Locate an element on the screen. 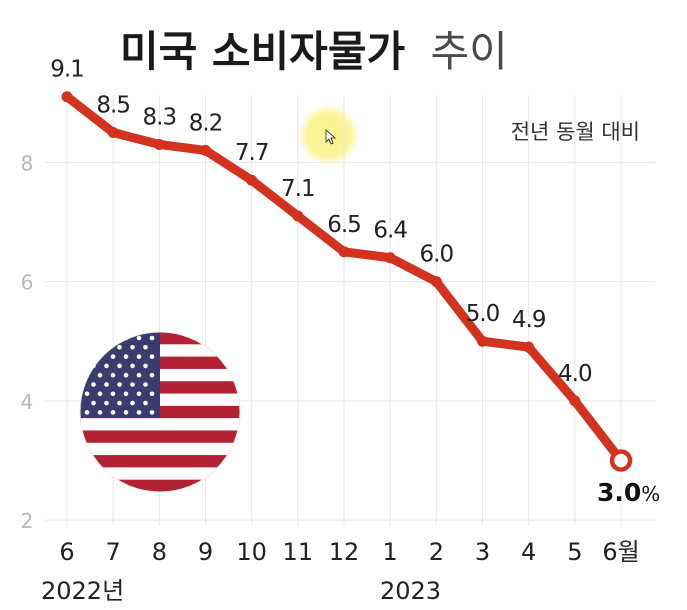  cursor-highlight is located at coordinates (329, 135).